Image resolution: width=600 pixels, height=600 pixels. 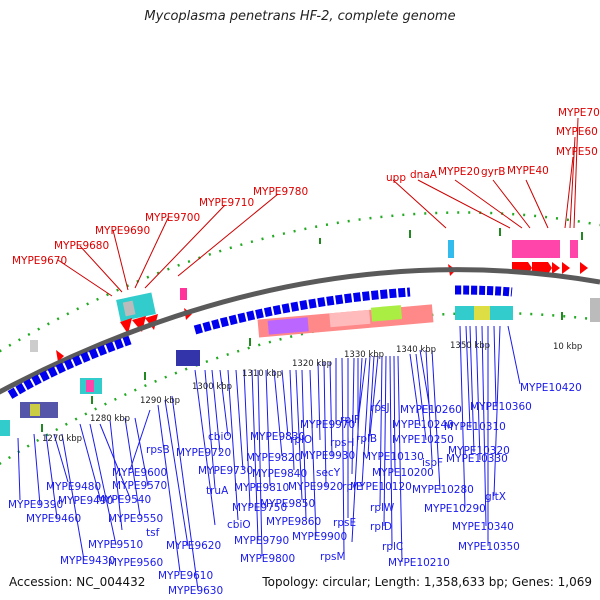 I want to click on bottom-gene-label-34: MYPE9970, so click(x=327, y=425).